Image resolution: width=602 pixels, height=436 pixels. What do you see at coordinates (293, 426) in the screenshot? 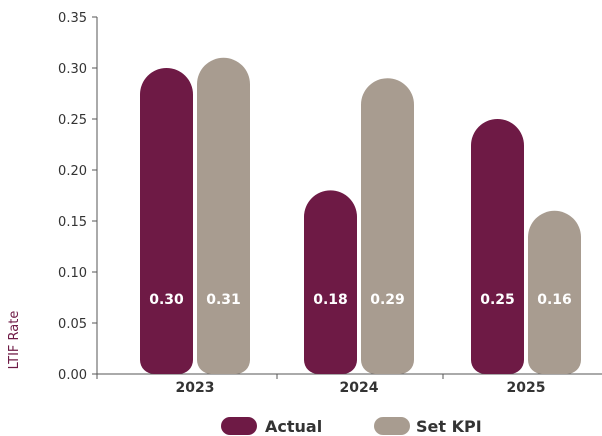
I see `legend-label: Actual` at bounding box center [293, 426].